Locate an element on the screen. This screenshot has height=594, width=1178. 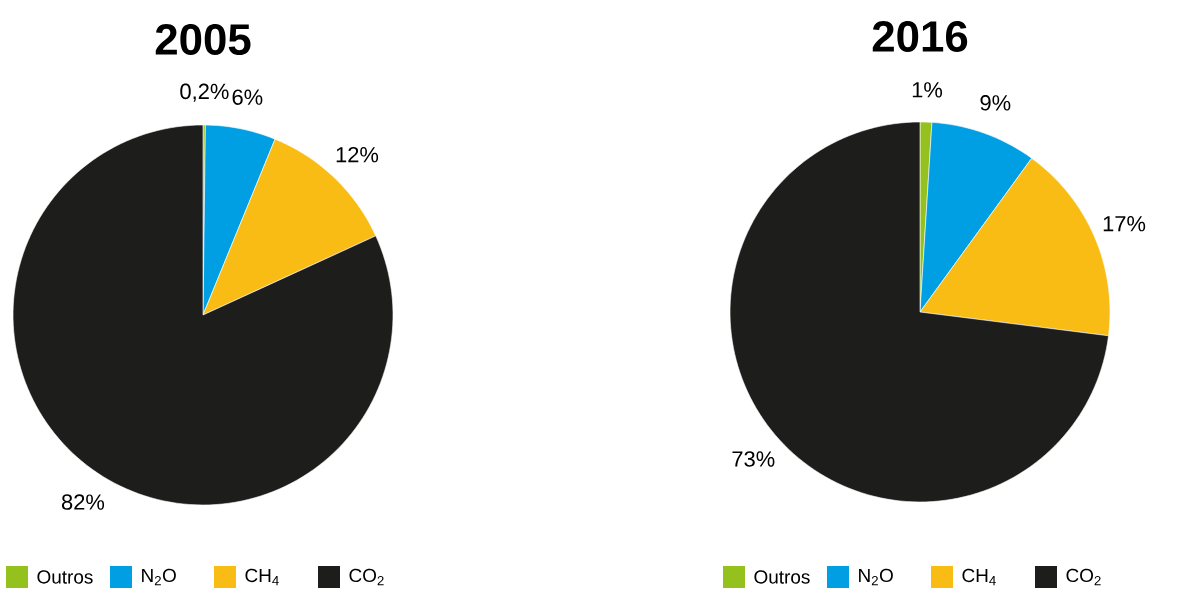
data-label: 73% is located at coordinates (753, 459).